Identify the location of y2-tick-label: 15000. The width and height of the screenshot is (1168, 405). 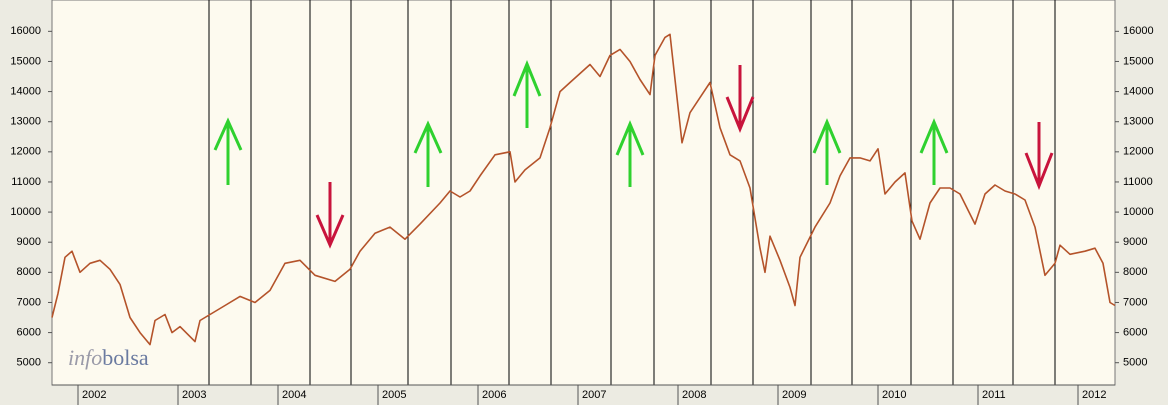
(1138, 61).